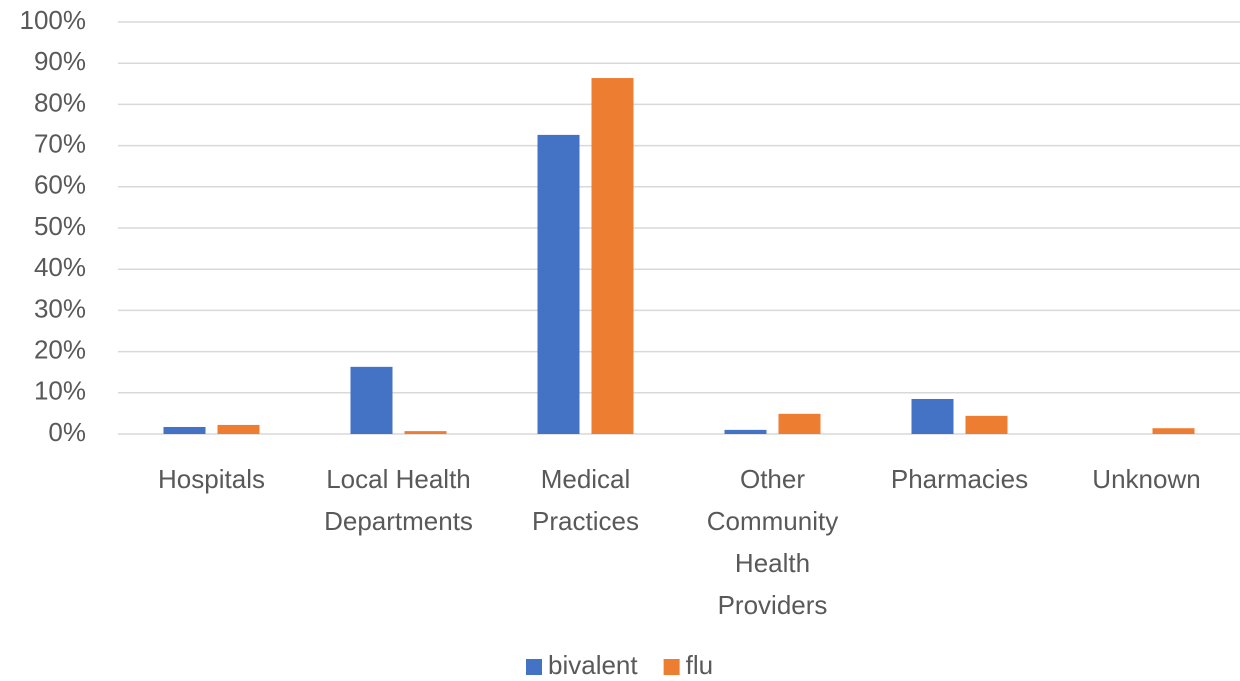 The height and width of the screenshot is (681, 1240). I want to click on y-tick-label: 40%, so click(60, 267).